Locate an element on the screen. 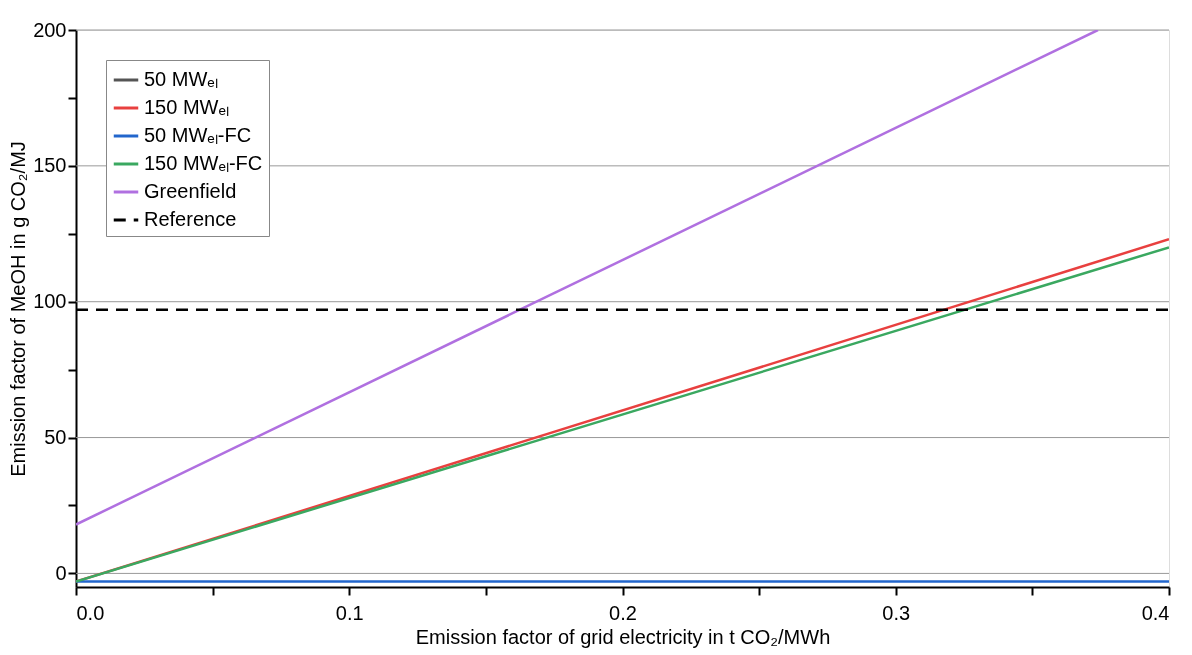  y-tick-label: 200 is located at coordinates (50, 29).